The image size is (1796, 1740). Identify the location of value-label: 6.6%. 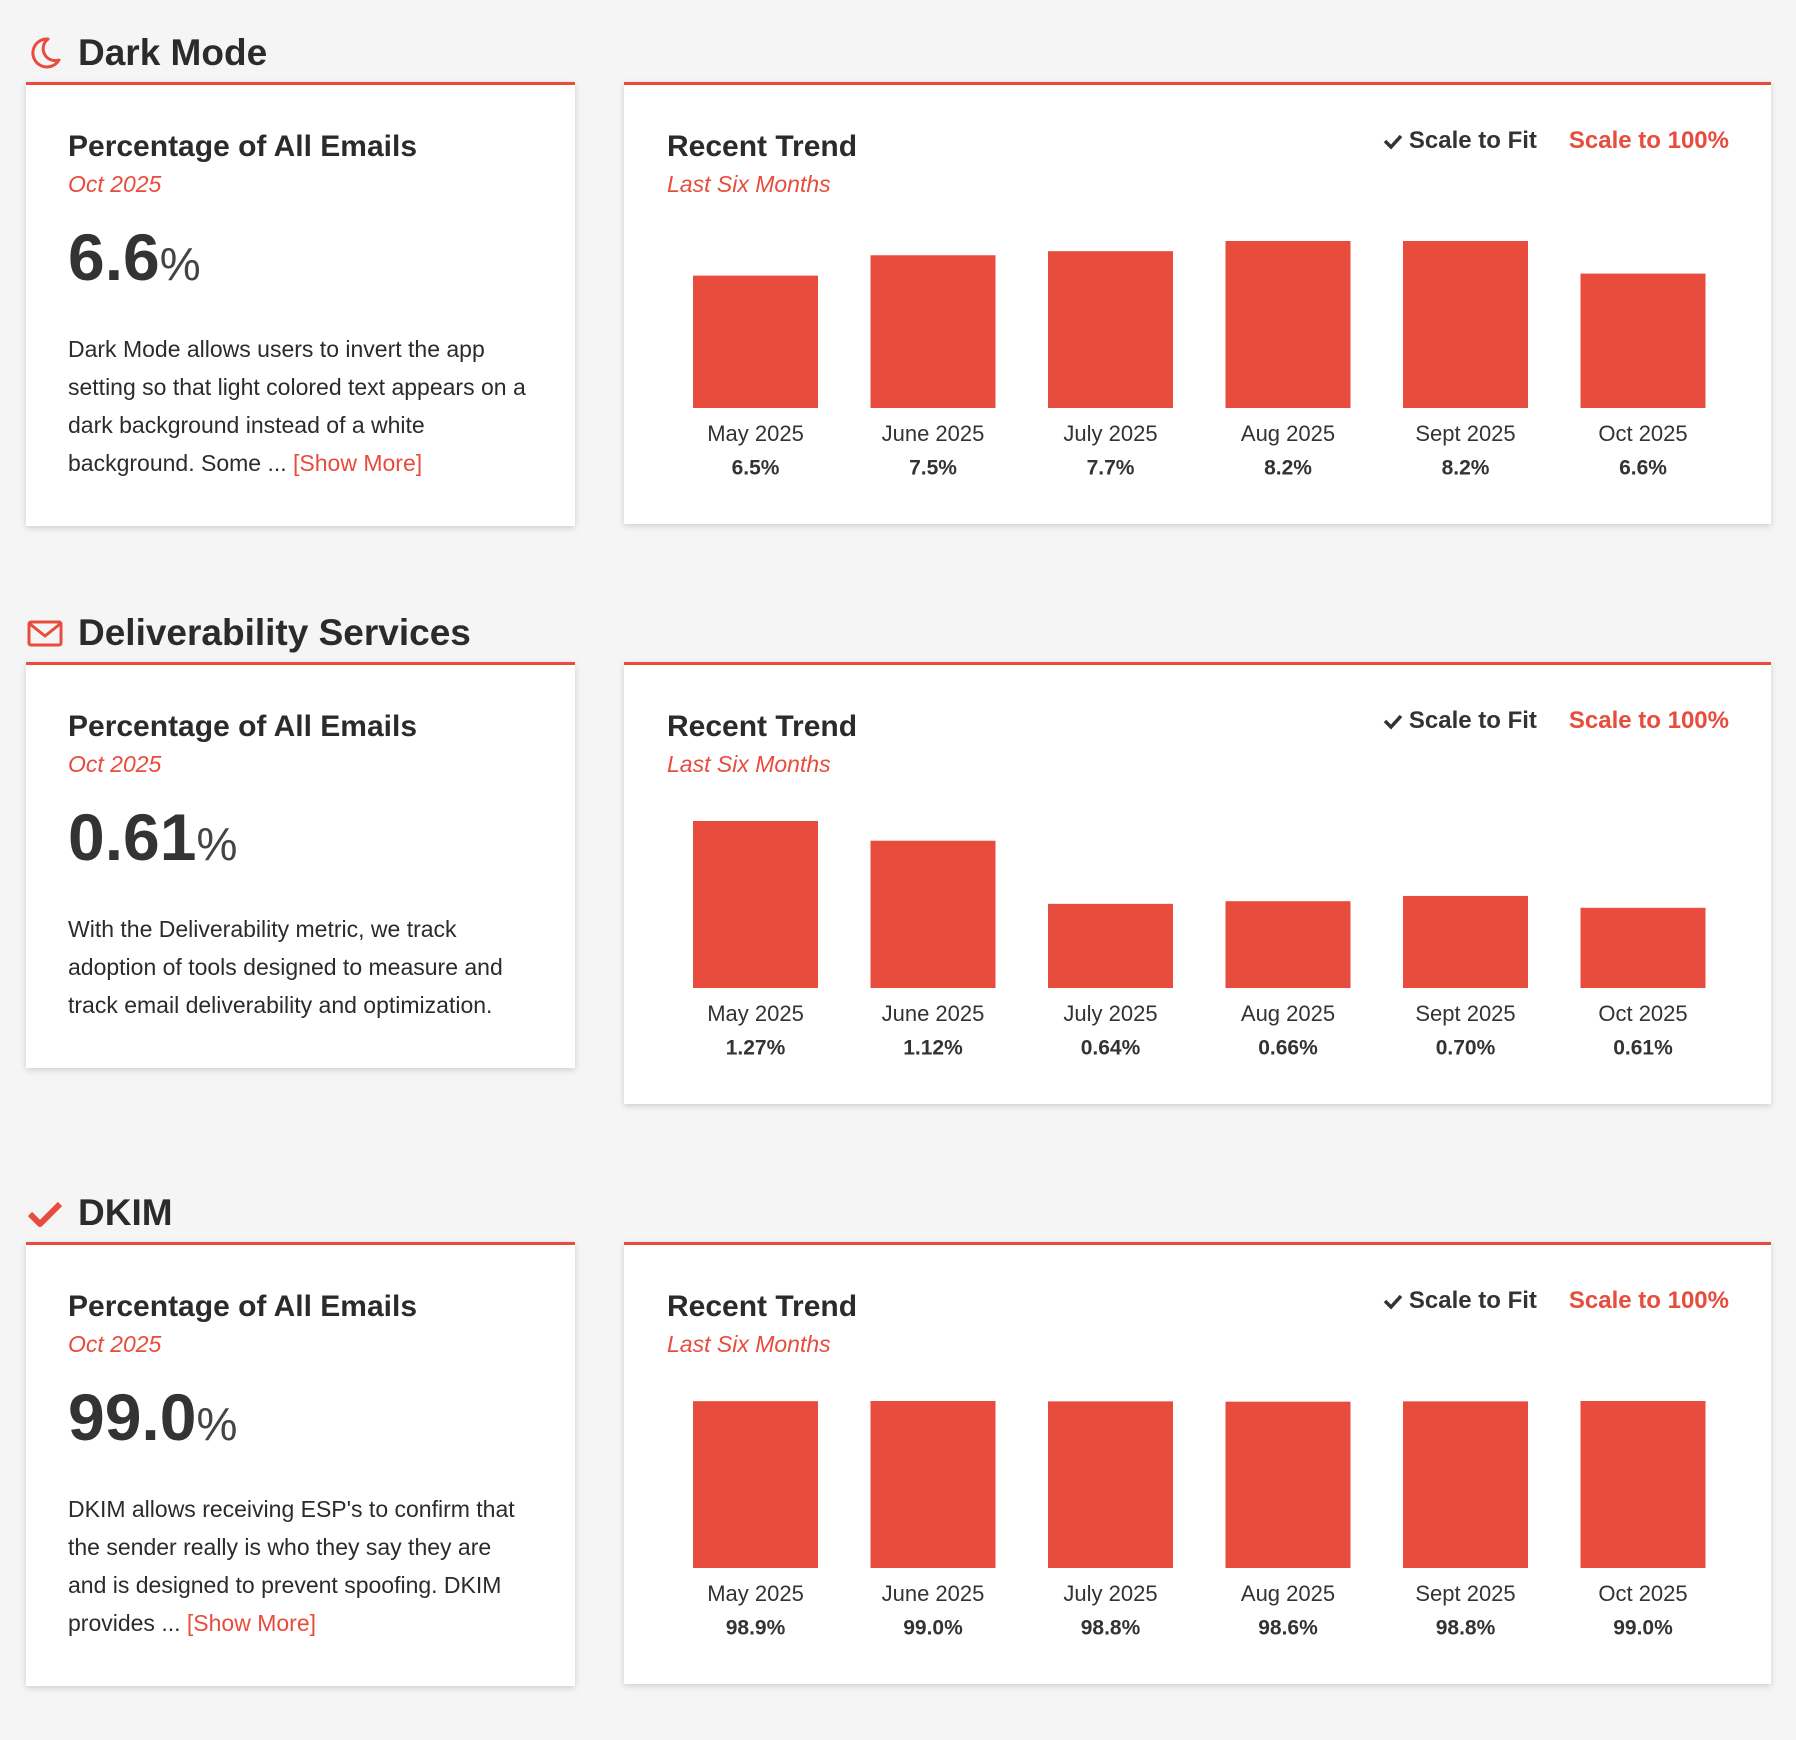
(1643, 468).